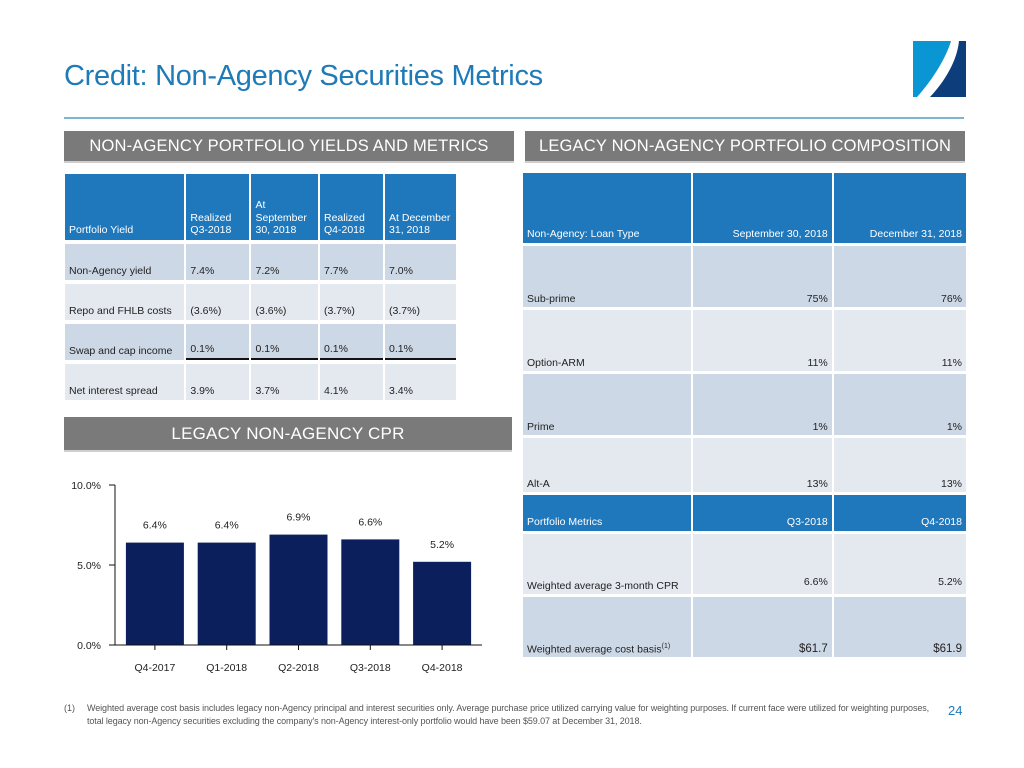 This screenshot has width=1024, height=768. I want to click on bars: 6.4% 6.4% 6.9% 6.6% 5.2%, so click(298, 578).